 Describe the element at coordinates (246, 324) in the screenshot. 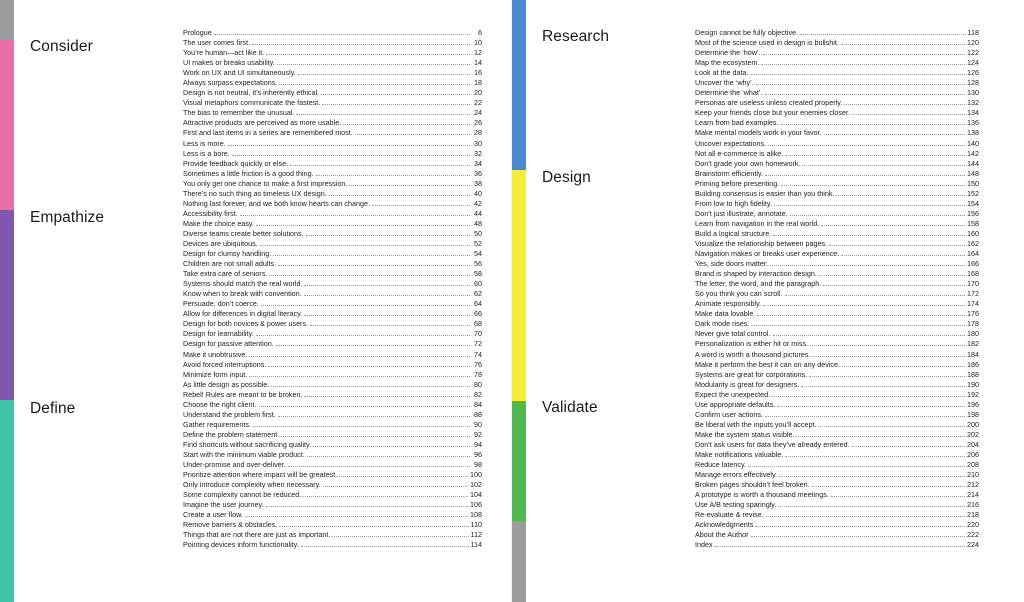

I see `toc-entry-title: Design for both novices & power users.` at that location.